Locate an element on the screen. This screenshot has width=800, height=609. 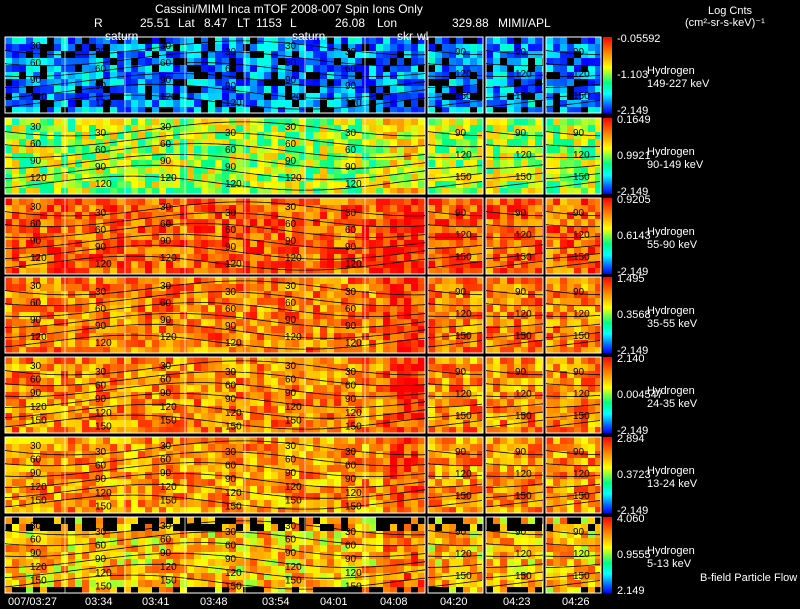
contour-label: 120 is located at coordinates (293, 178).